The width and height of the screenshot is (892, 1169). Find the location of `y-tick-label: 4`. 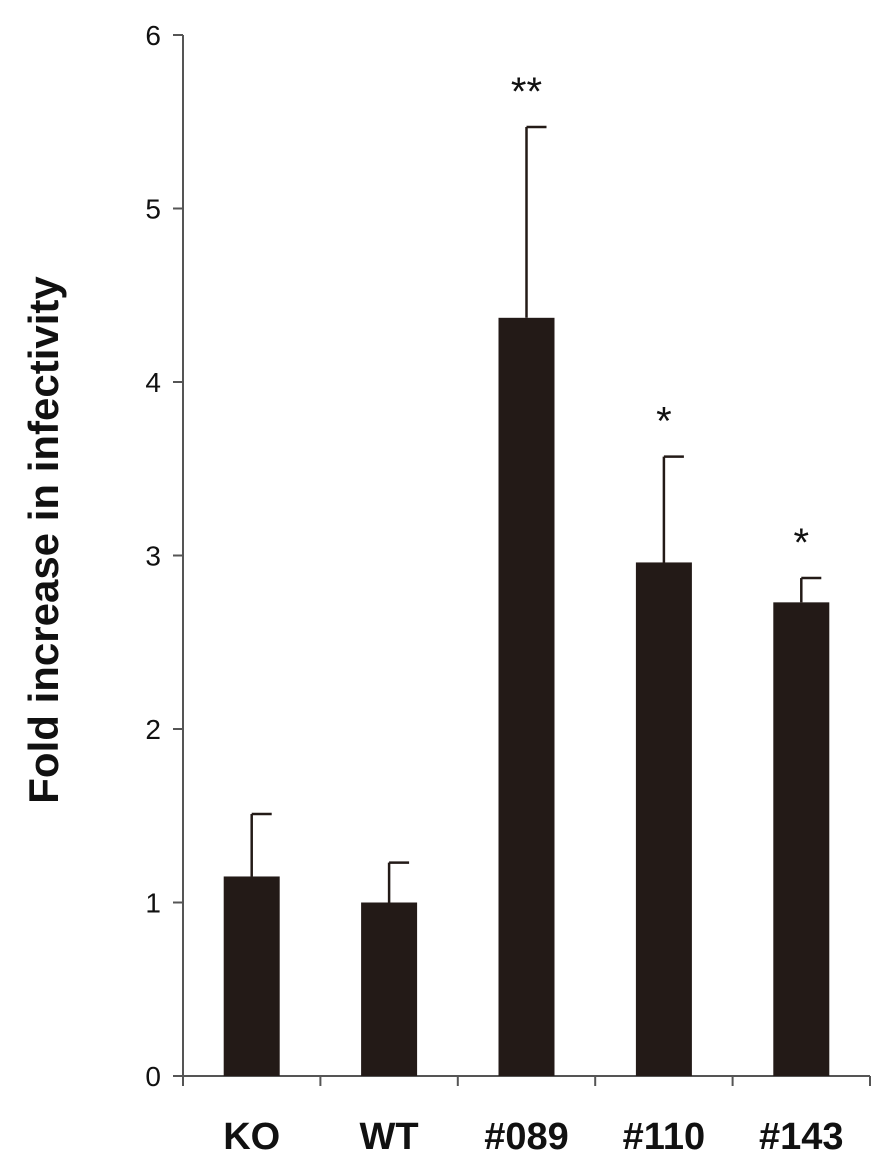

y-tick-label: 4 is located at coordinates (153, 382).